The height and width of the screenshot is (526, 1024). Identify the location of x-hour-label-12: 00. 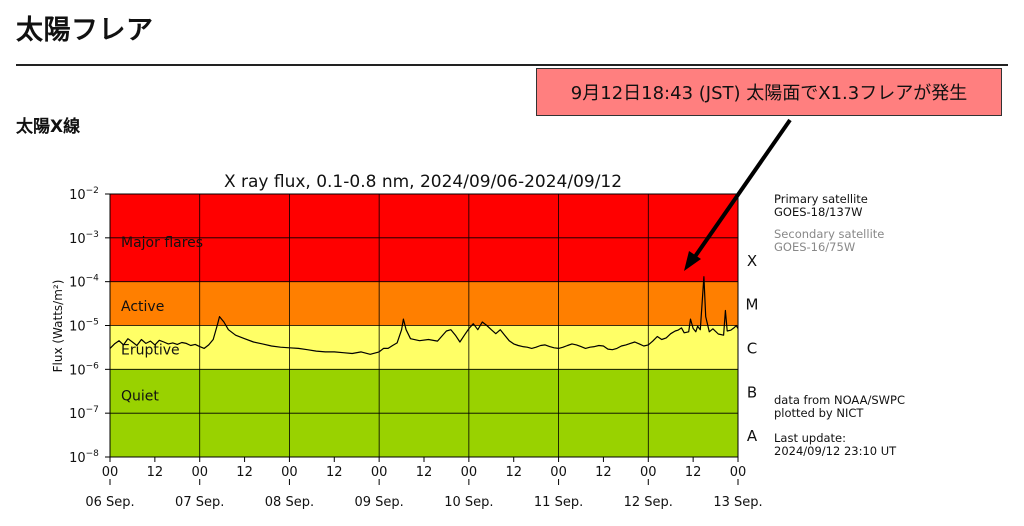
(648, 472).